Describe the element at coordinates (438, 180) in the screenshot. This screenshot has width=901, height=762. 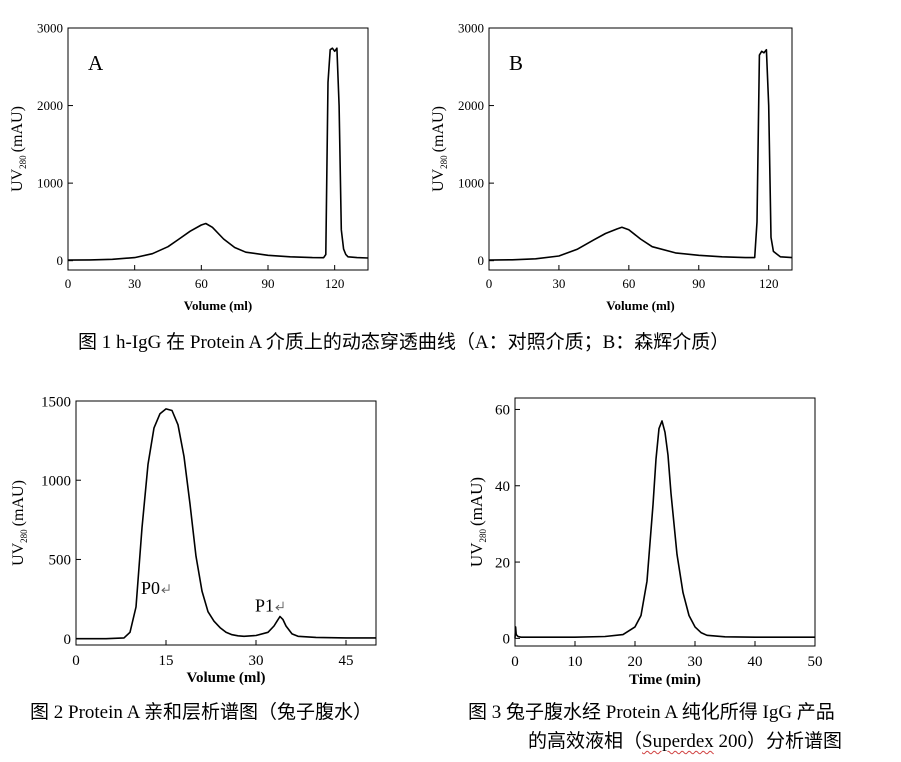
I see `fig1b-y-axis-label-main: UV` at that location.